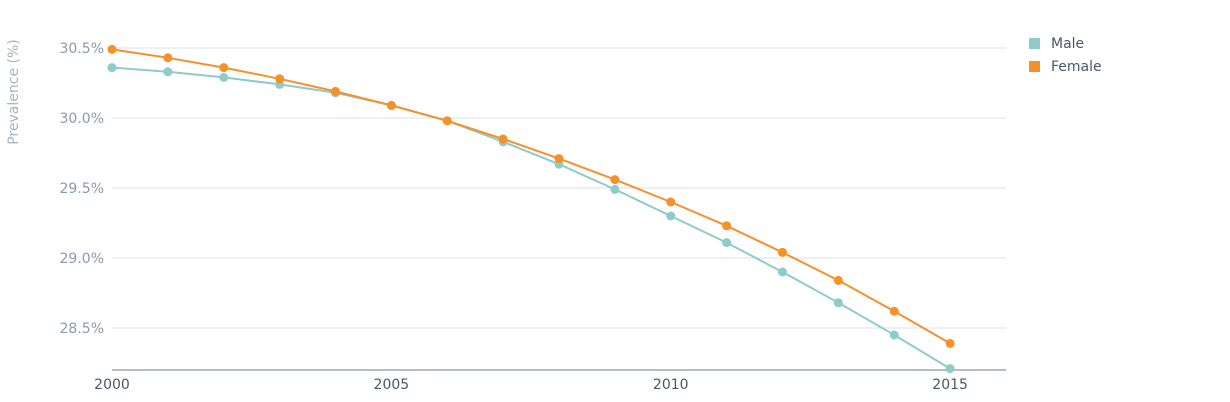 The height and width of the screenshot is (402, 1230). I want to click on x-tick-label: 2015, so click(950, 385).